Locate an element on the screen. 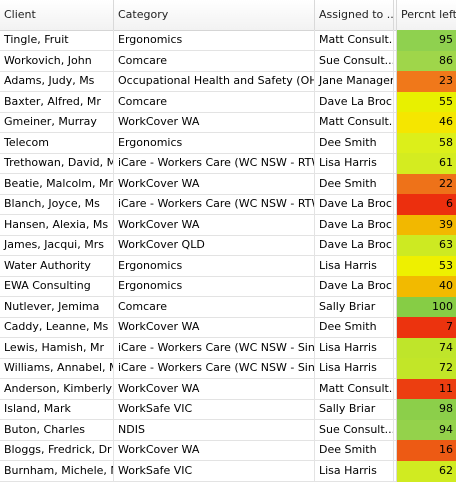 The height and width of the screenshot is (482, 456). client-cell: Telecom is located at coordinates (57, 143).